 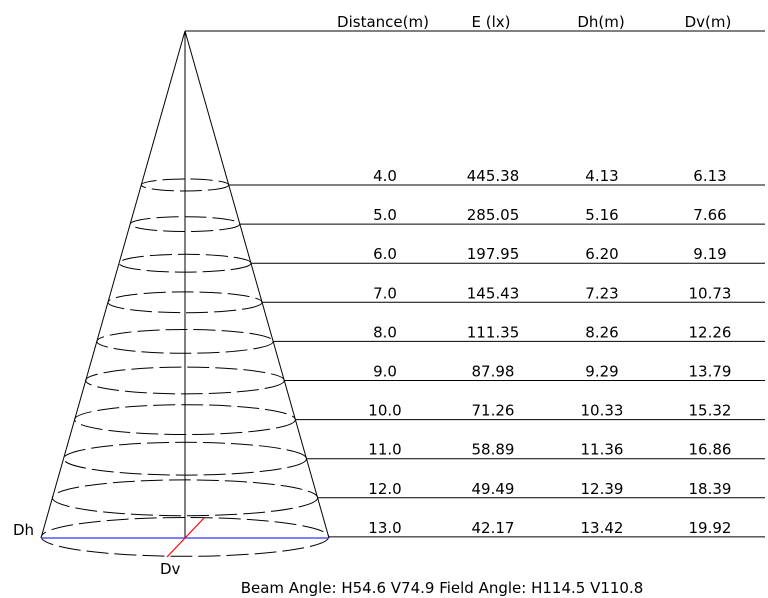 I want to click on cell-dv: 12.26, so click(x=710, y=332).